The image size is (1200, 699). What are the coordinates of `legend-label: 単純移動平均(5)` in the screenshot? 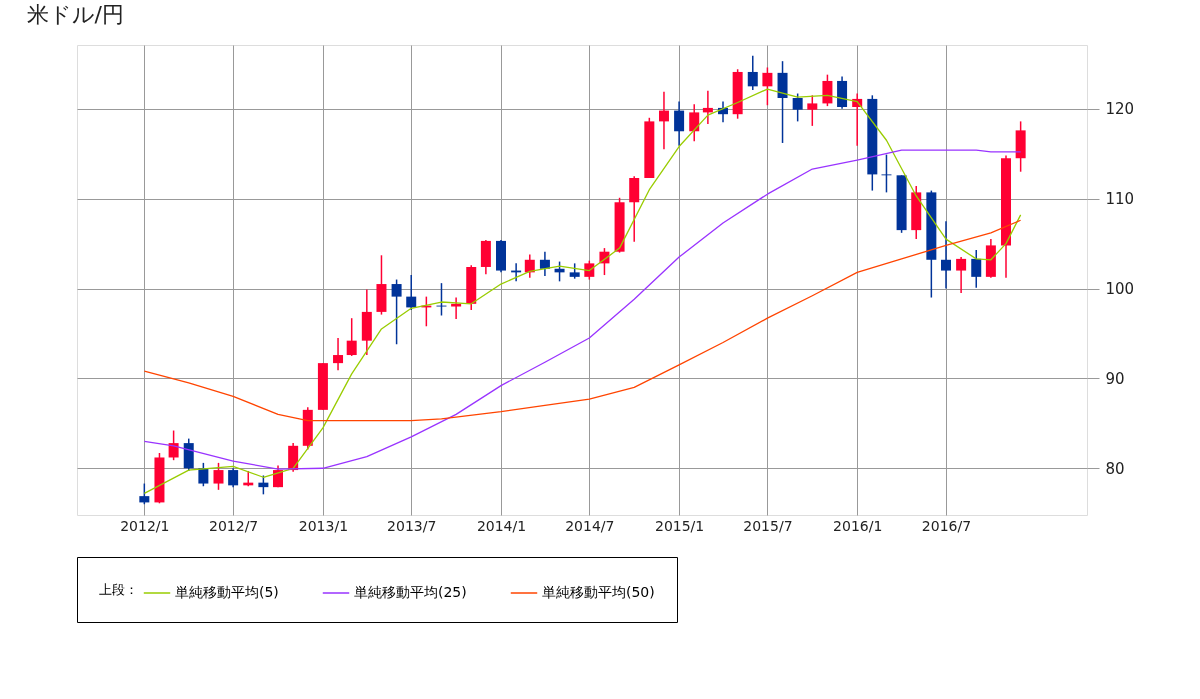 It's located at (227, 592).